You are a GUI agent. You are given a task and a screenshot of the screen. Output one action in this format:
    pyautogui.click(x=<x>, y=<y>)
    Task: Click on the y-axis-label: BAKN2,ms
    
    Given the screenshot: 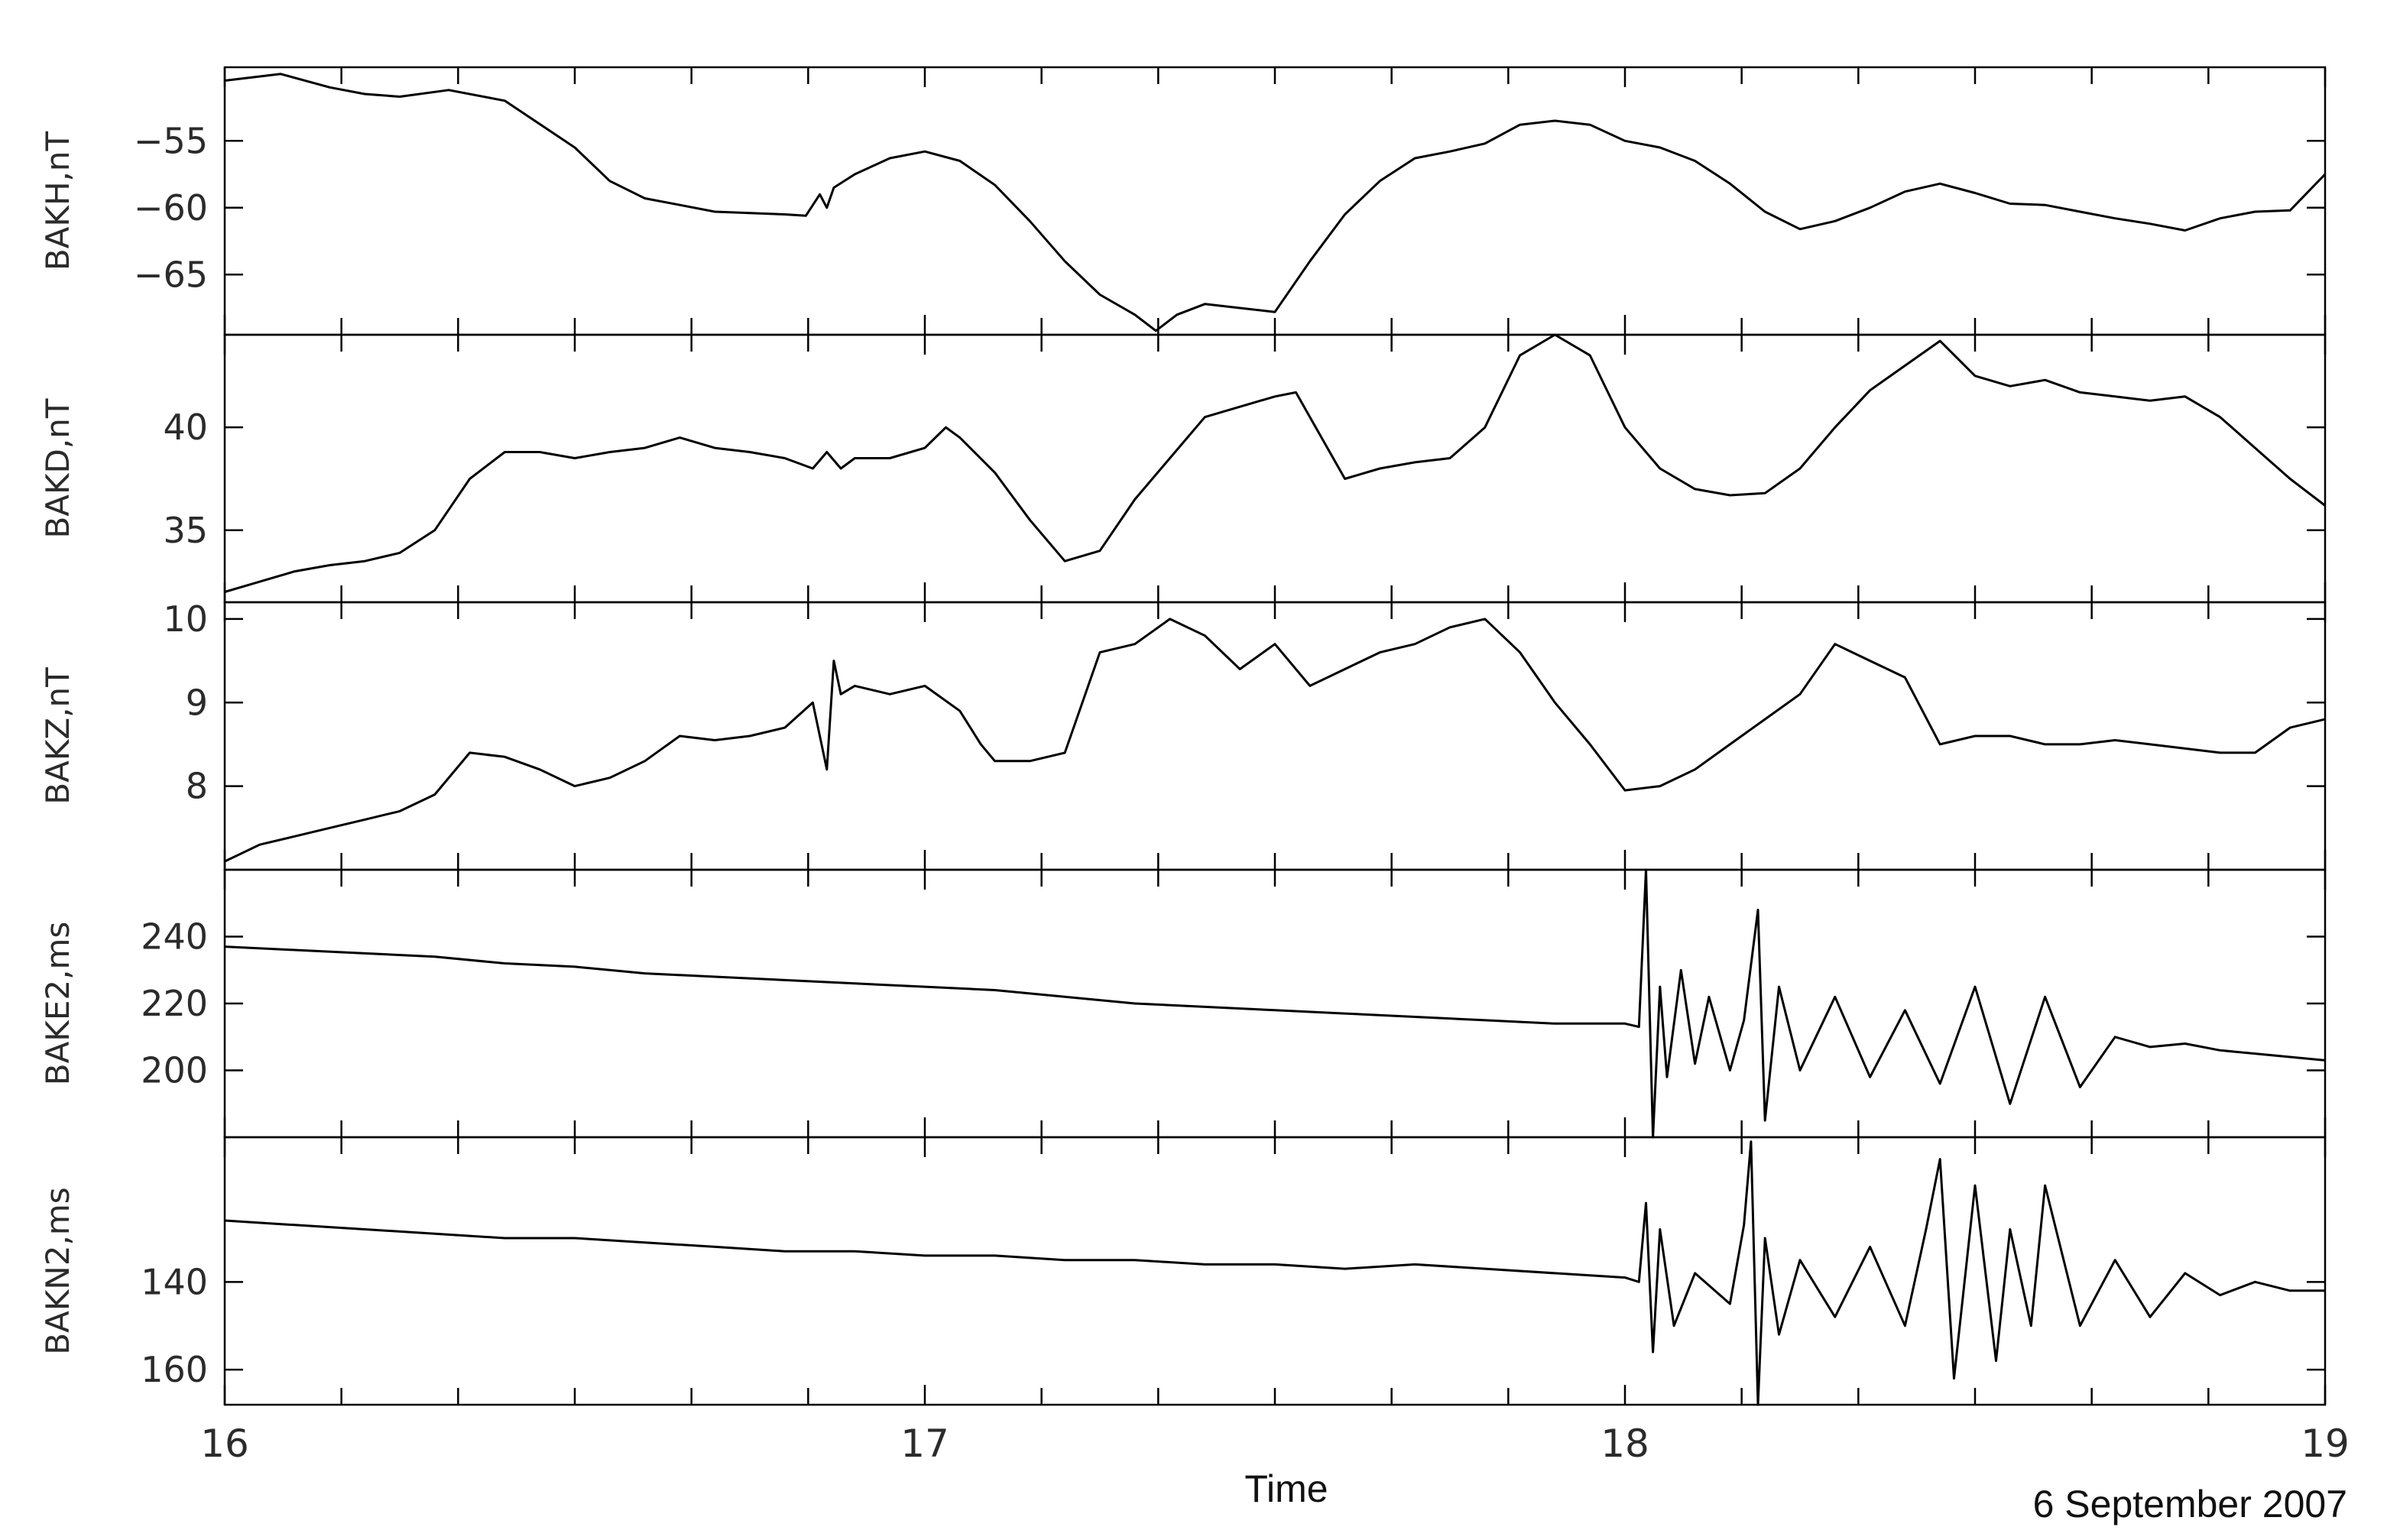 What is the action you would take?
    pyautogui.click(x=57, y=1270)
    